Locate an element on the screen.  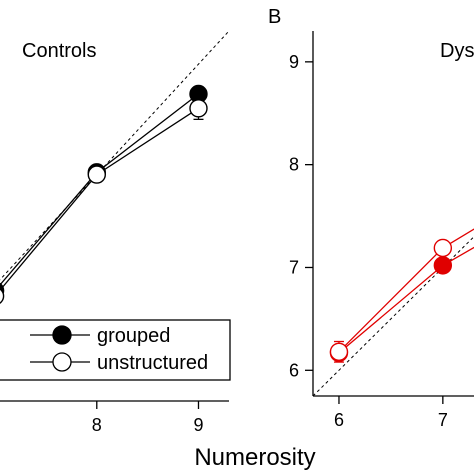
legend-box is located at coordinates (115, 350).